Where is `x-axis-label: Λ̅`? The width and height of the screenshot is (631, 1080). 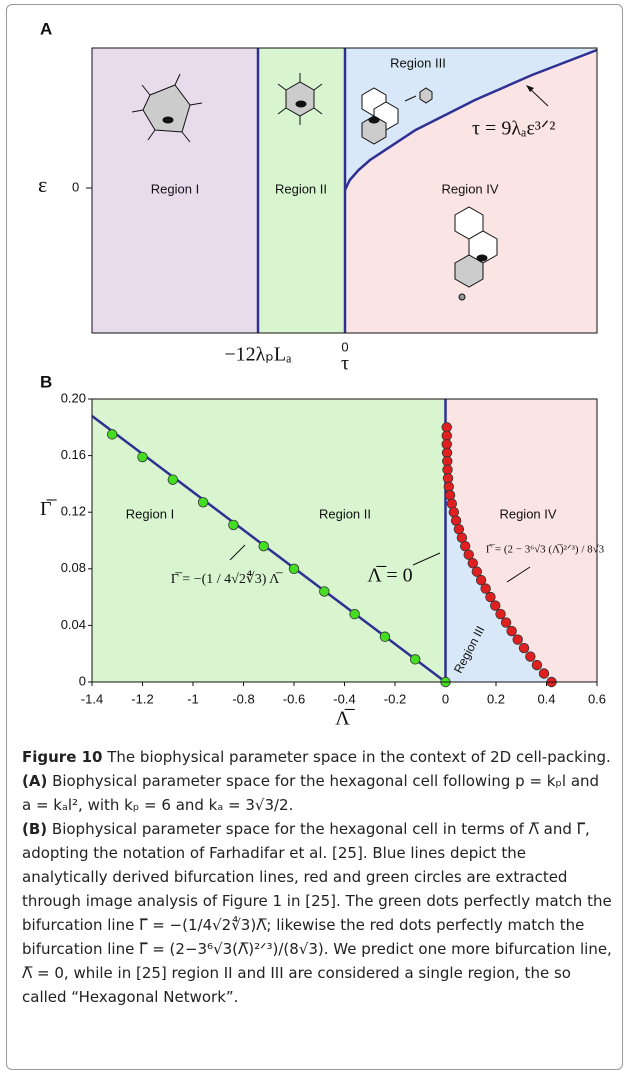 x-axis-label: Λ̅ is located at coordinates (345, 719).